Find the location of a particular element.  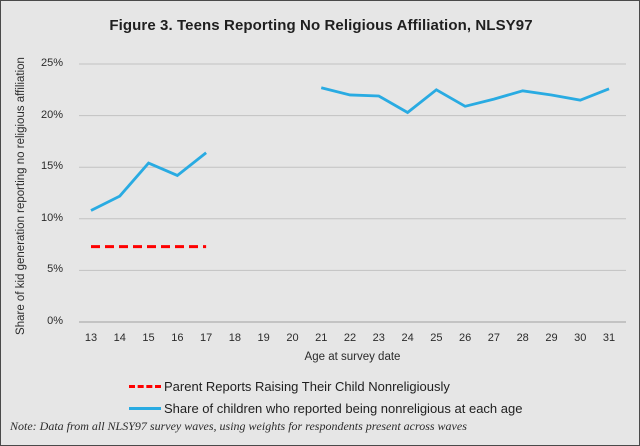

x-tick-label: 26 is located at coordinates (465, 338).